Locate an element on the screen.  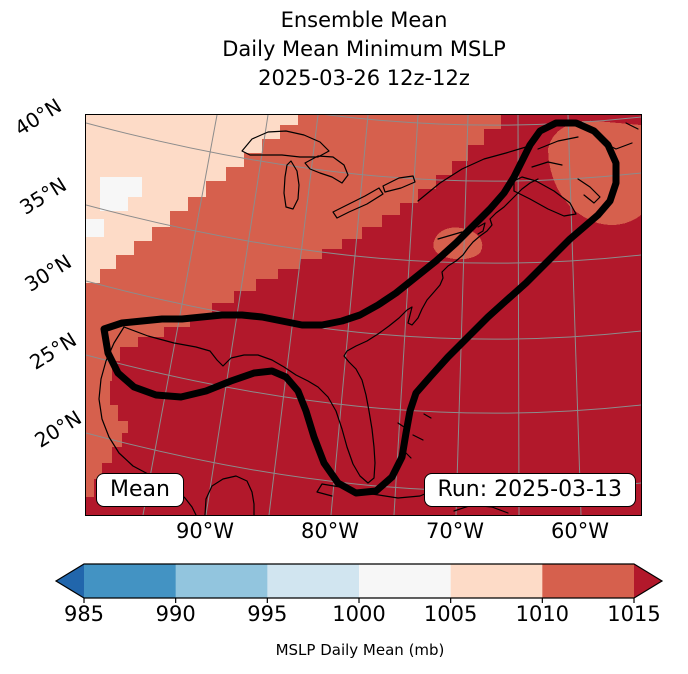
lon-tick-label: 80°W is located at coordinates (330, 531).